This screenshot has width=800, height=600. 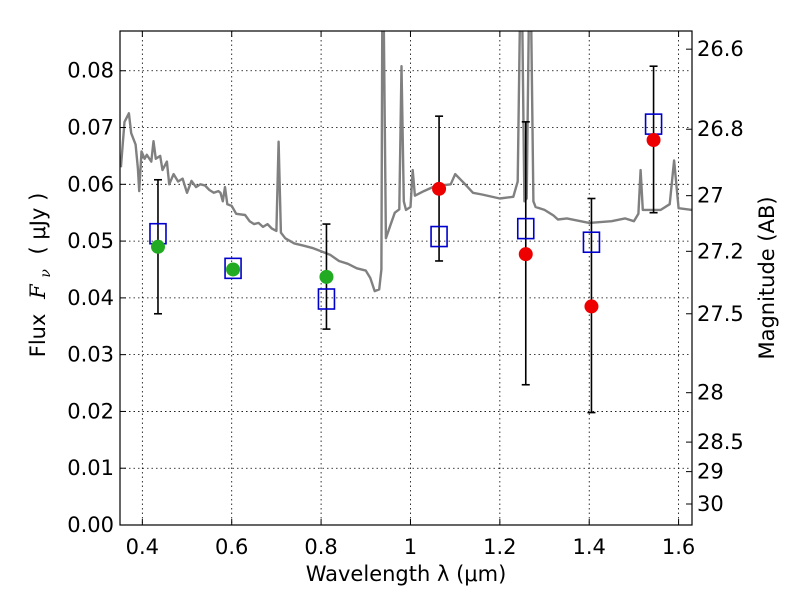 What do you see at coordinates (710, 504) in the screenshot?
I see `y2-tick-label: 30` at bounding box center [710, 504].